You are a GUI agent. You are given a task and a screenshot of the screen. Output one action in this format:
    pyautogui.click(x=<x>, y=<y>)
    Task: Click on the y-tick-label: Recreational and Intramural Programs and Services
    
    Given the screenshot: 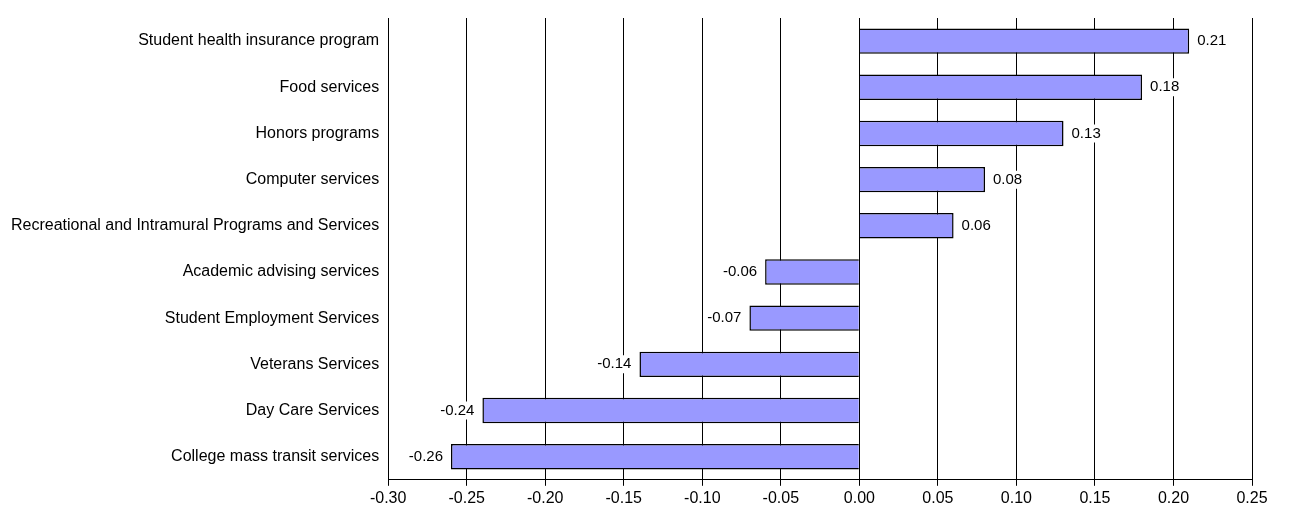 What is the action you would take?
    pyautogui.click(x=195, y=225)
    